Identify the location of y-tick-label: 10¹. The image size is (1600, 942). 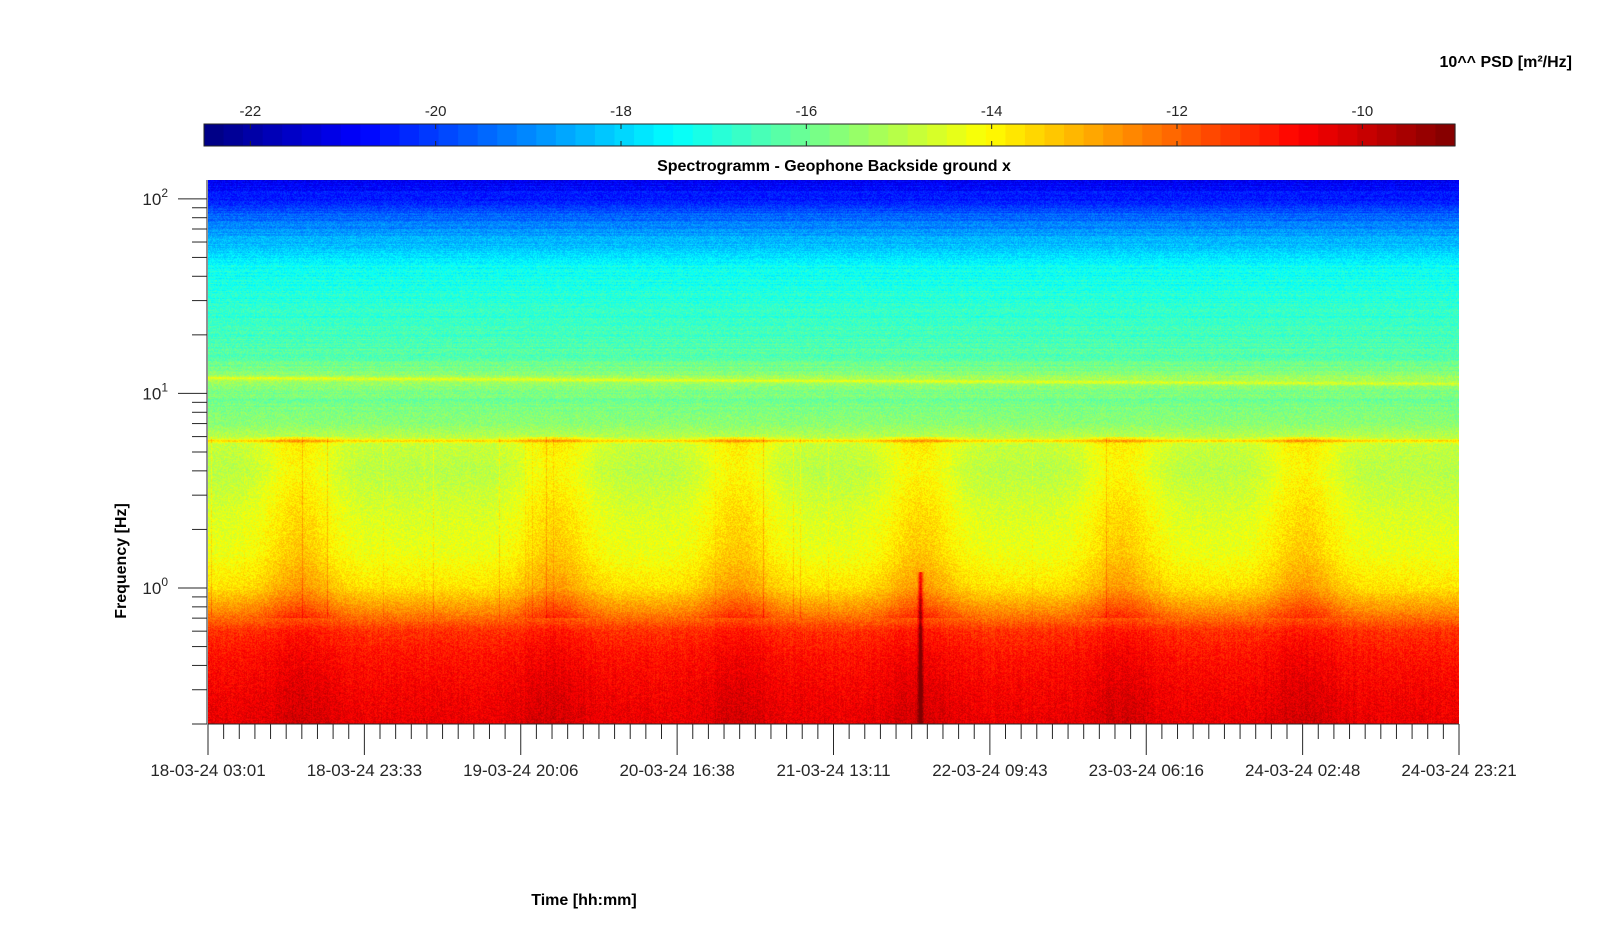
(155, 391).